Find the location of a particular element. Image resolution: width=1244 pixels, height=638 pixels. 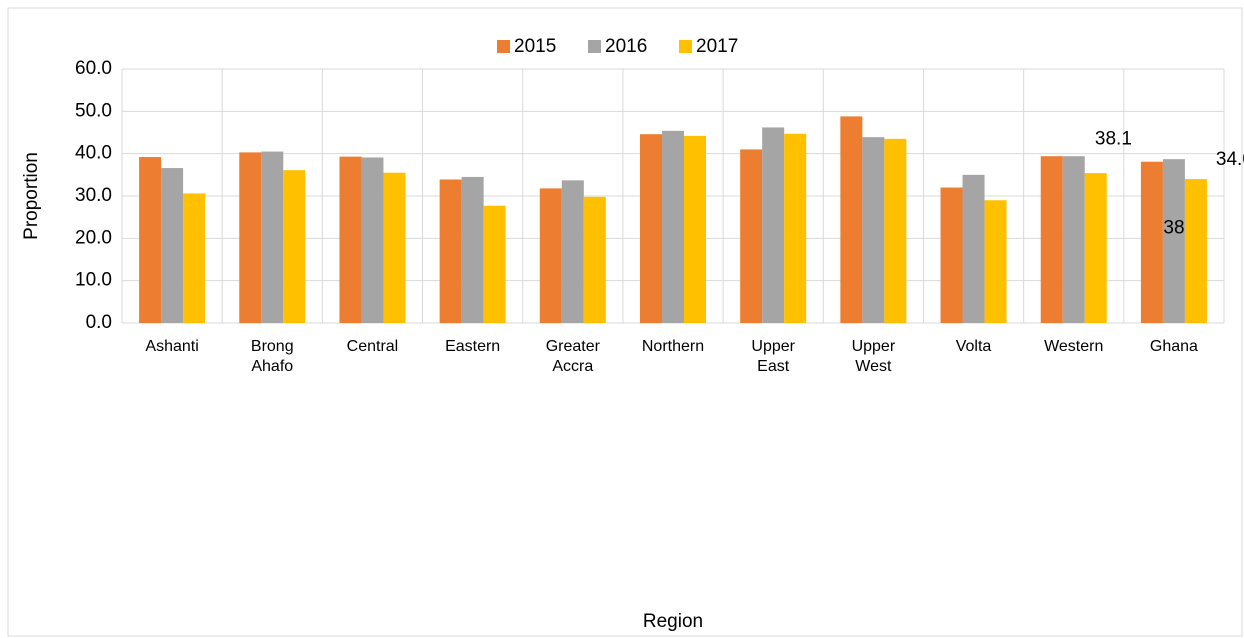

x-tick-label: Western is located at coordinates (1073, 346).